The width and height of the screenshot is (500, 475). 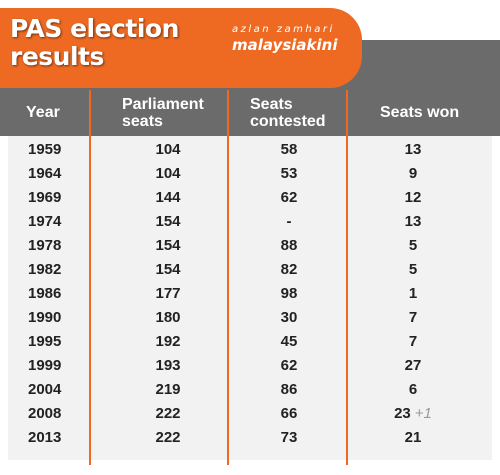 I want to click on table-row: 2013 222 73 21, so click(x=250, y=438).